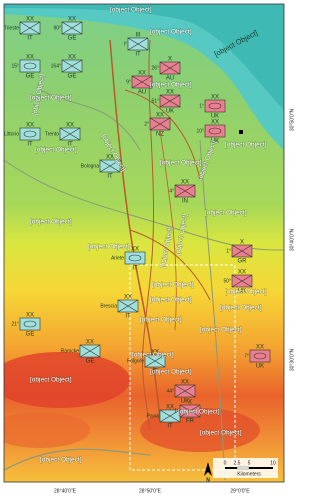 The image size is (320, 500). Describe the element at coordinates (249, 463) in the screenshot. I see `scale-tick-label: 5` at that location.